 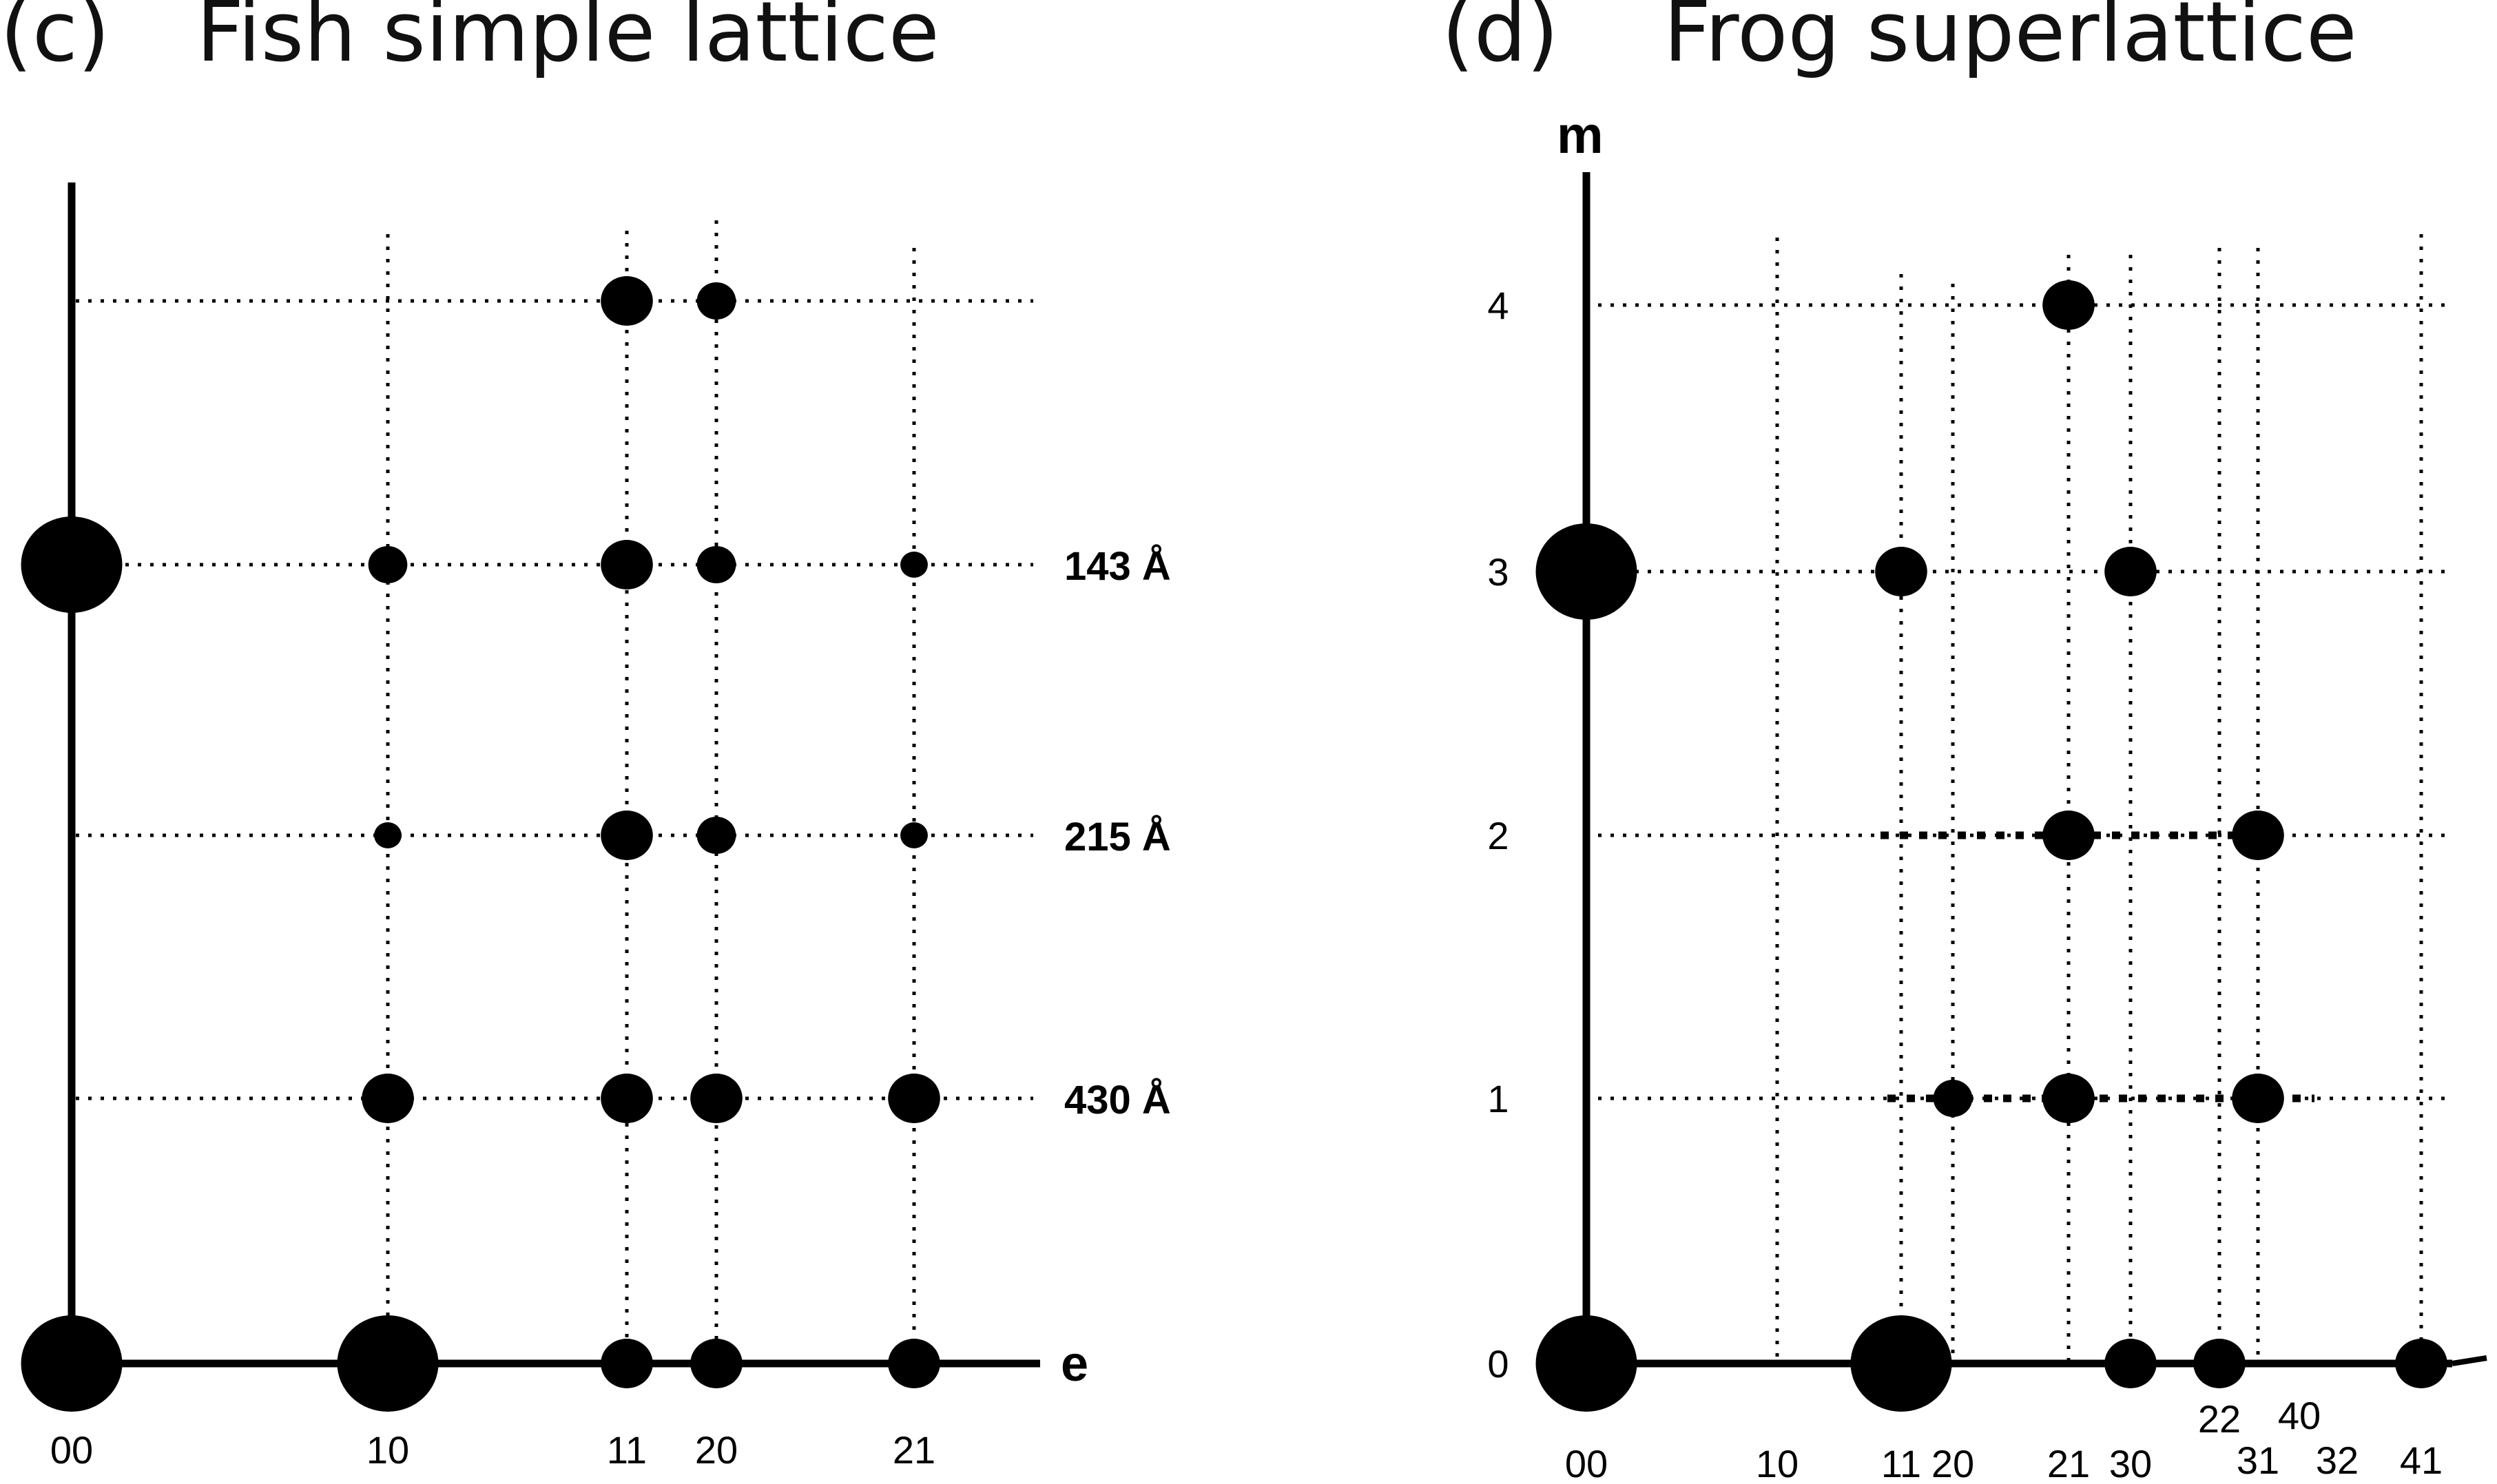 I want to click on spacing-label-row-3: 143 Å, so click(x=1117, y=567).